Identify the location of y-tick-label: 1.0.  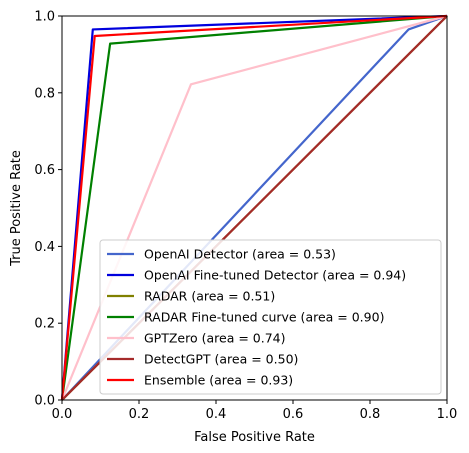
(44, 17).